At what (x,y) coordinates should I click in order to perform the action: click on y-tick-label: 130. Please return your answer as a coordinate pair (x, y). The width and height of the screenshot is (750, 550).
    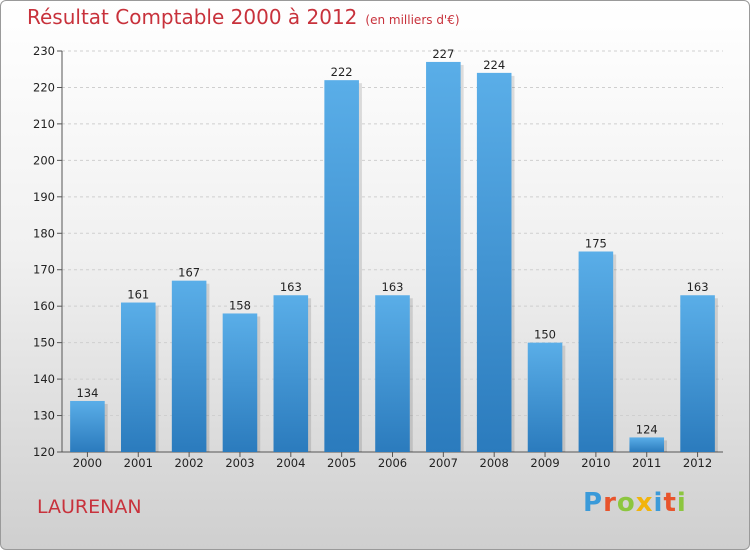
    Looking at the image, I should click on (44, 416).